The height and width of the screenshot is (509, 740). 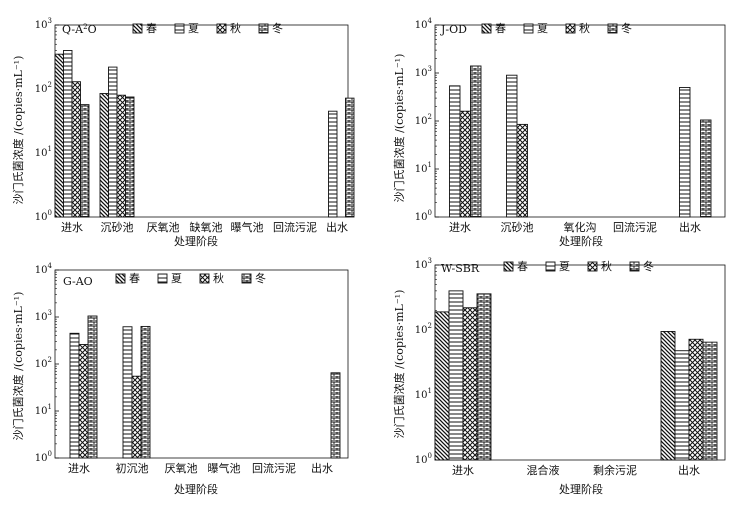 What do you see at coordinates (132, 468) in the screenshot?
I see `x-category-label: 初沉池` at bounding box center [132, 468].